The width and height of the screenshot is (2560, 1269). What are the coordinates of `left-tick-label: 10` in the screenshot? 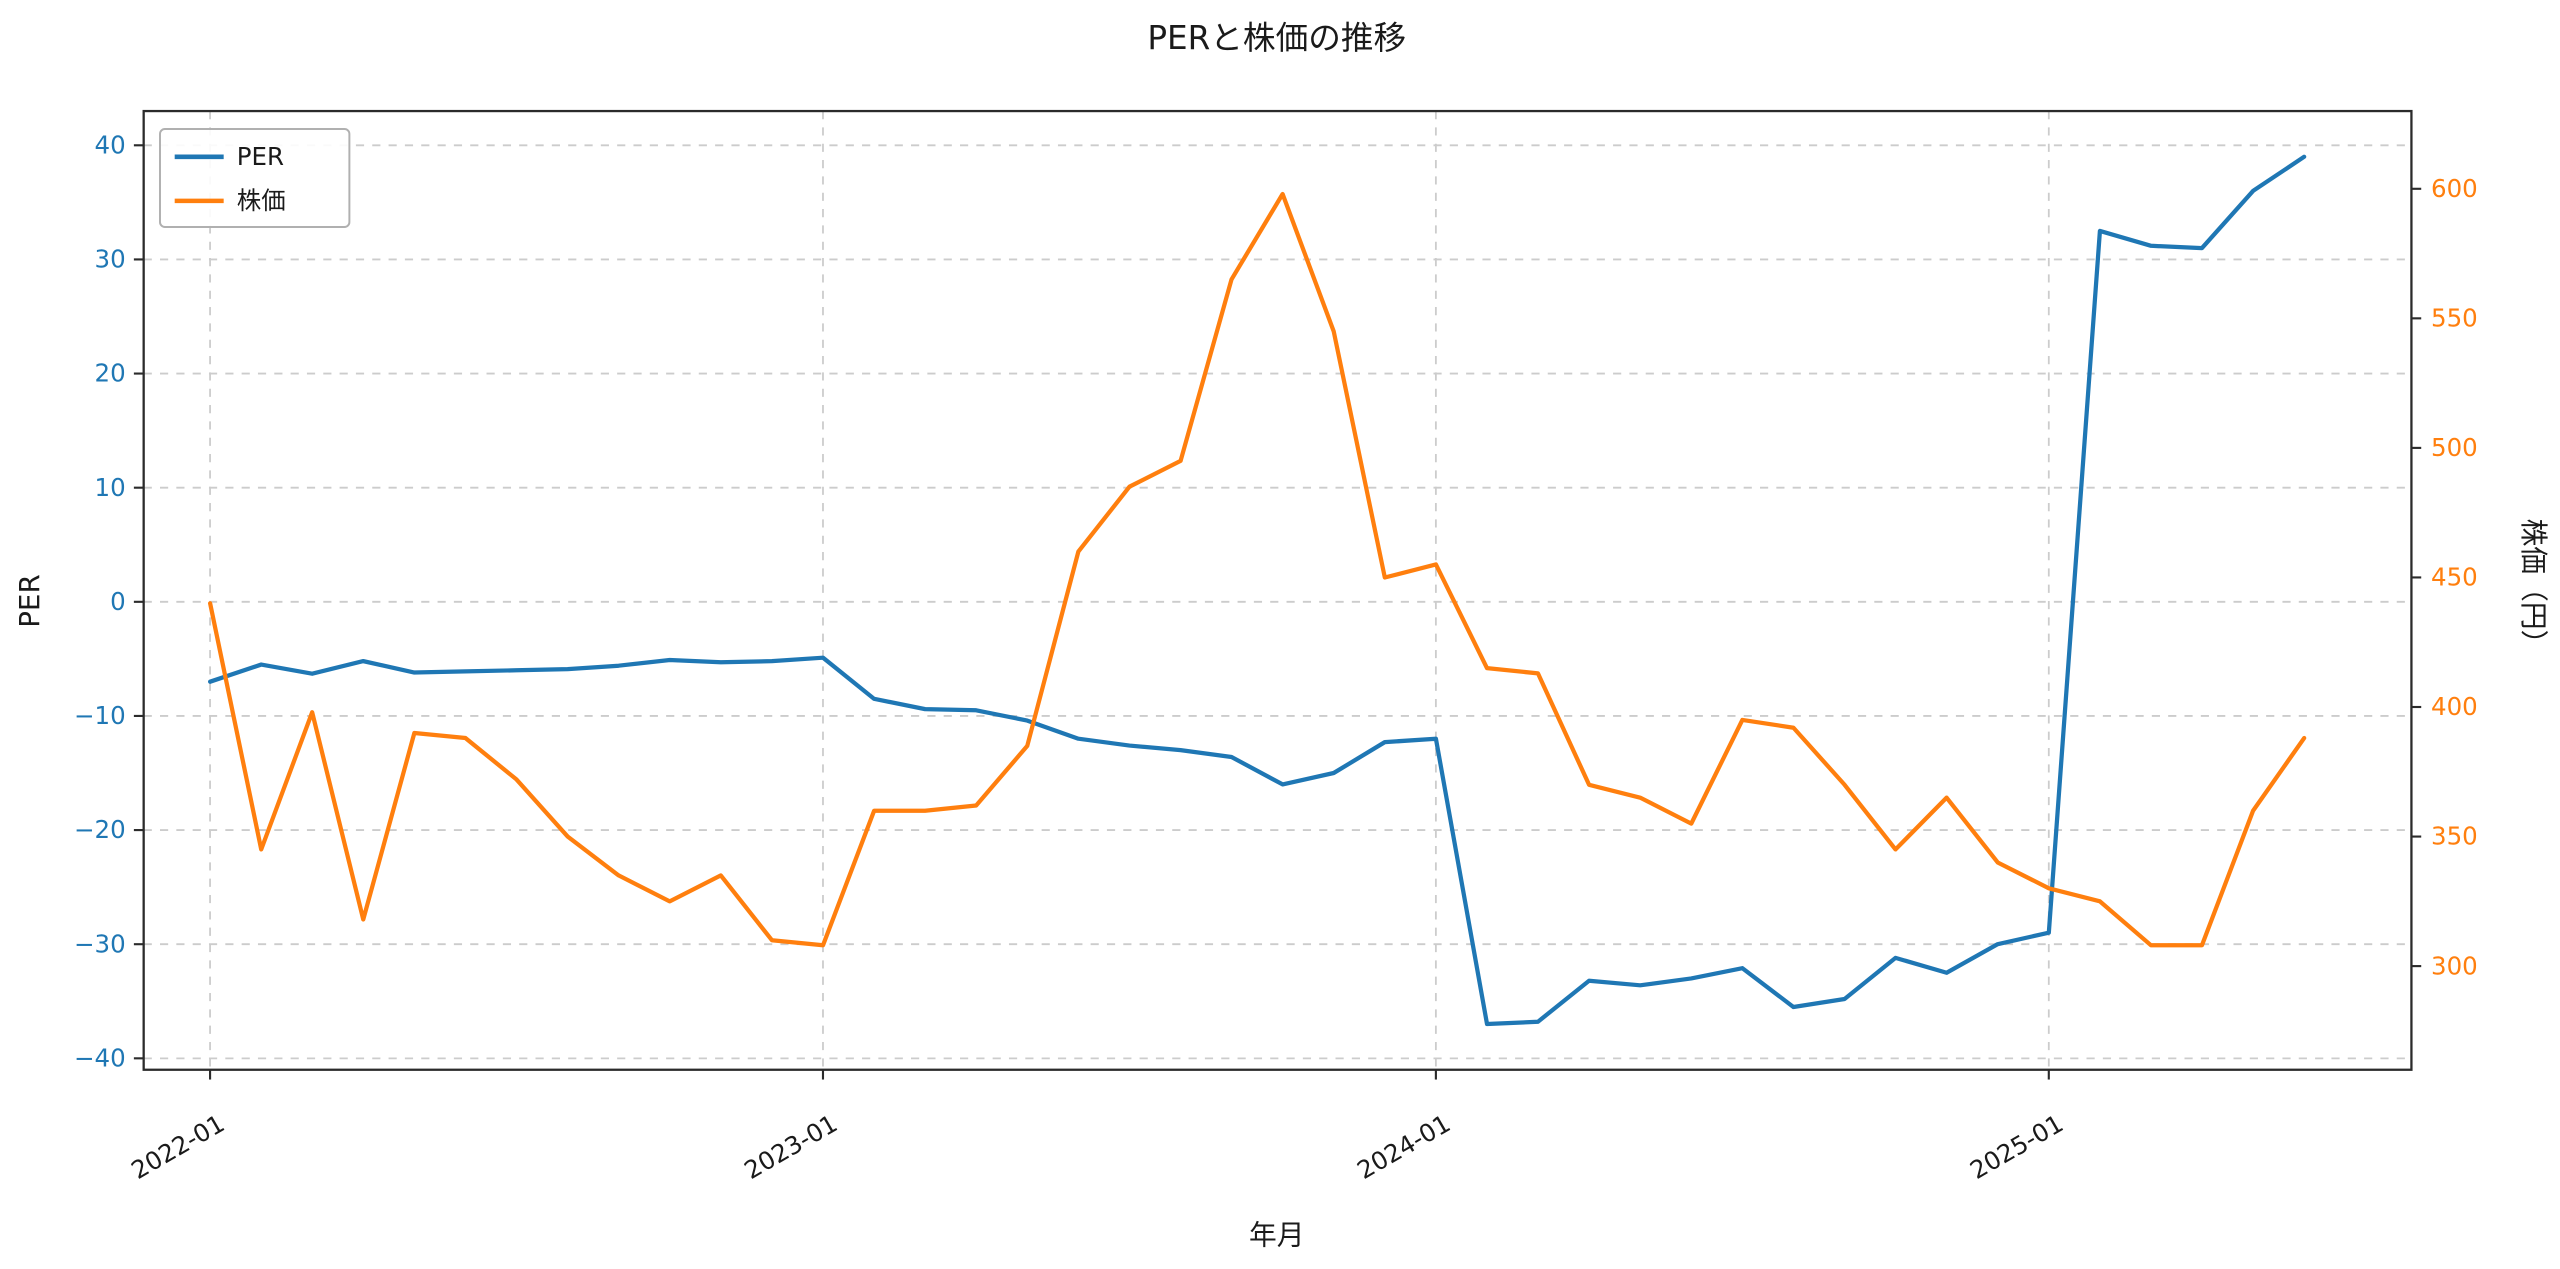 It's located at (110, 487).